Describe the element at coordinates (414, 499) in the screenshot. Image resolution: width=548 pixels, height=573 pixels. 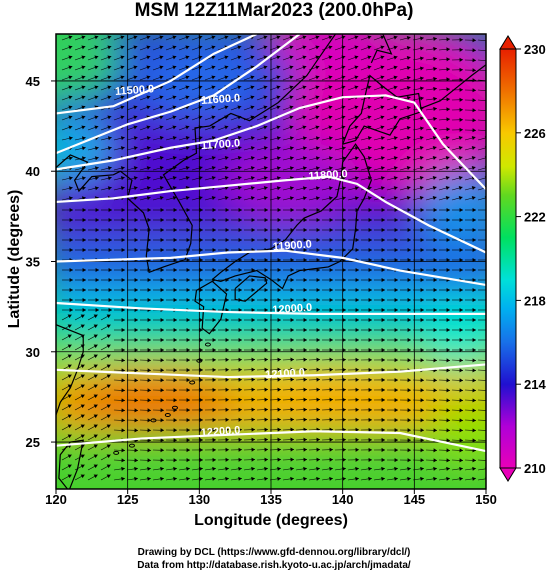
I see `x-tick-label: 145` at that location.